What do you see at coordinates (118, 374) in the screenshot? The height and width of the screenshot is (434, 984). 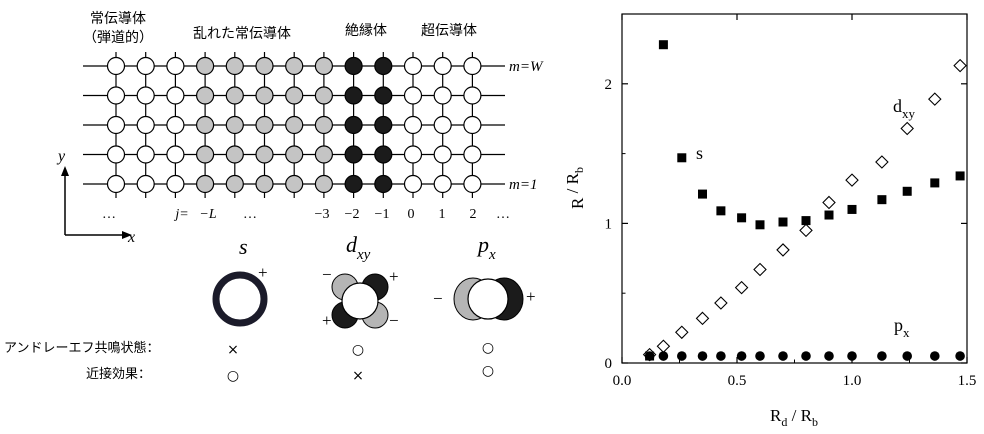 I see `property-label-proximity: 近接効果：` at bounding box center [118, 374].